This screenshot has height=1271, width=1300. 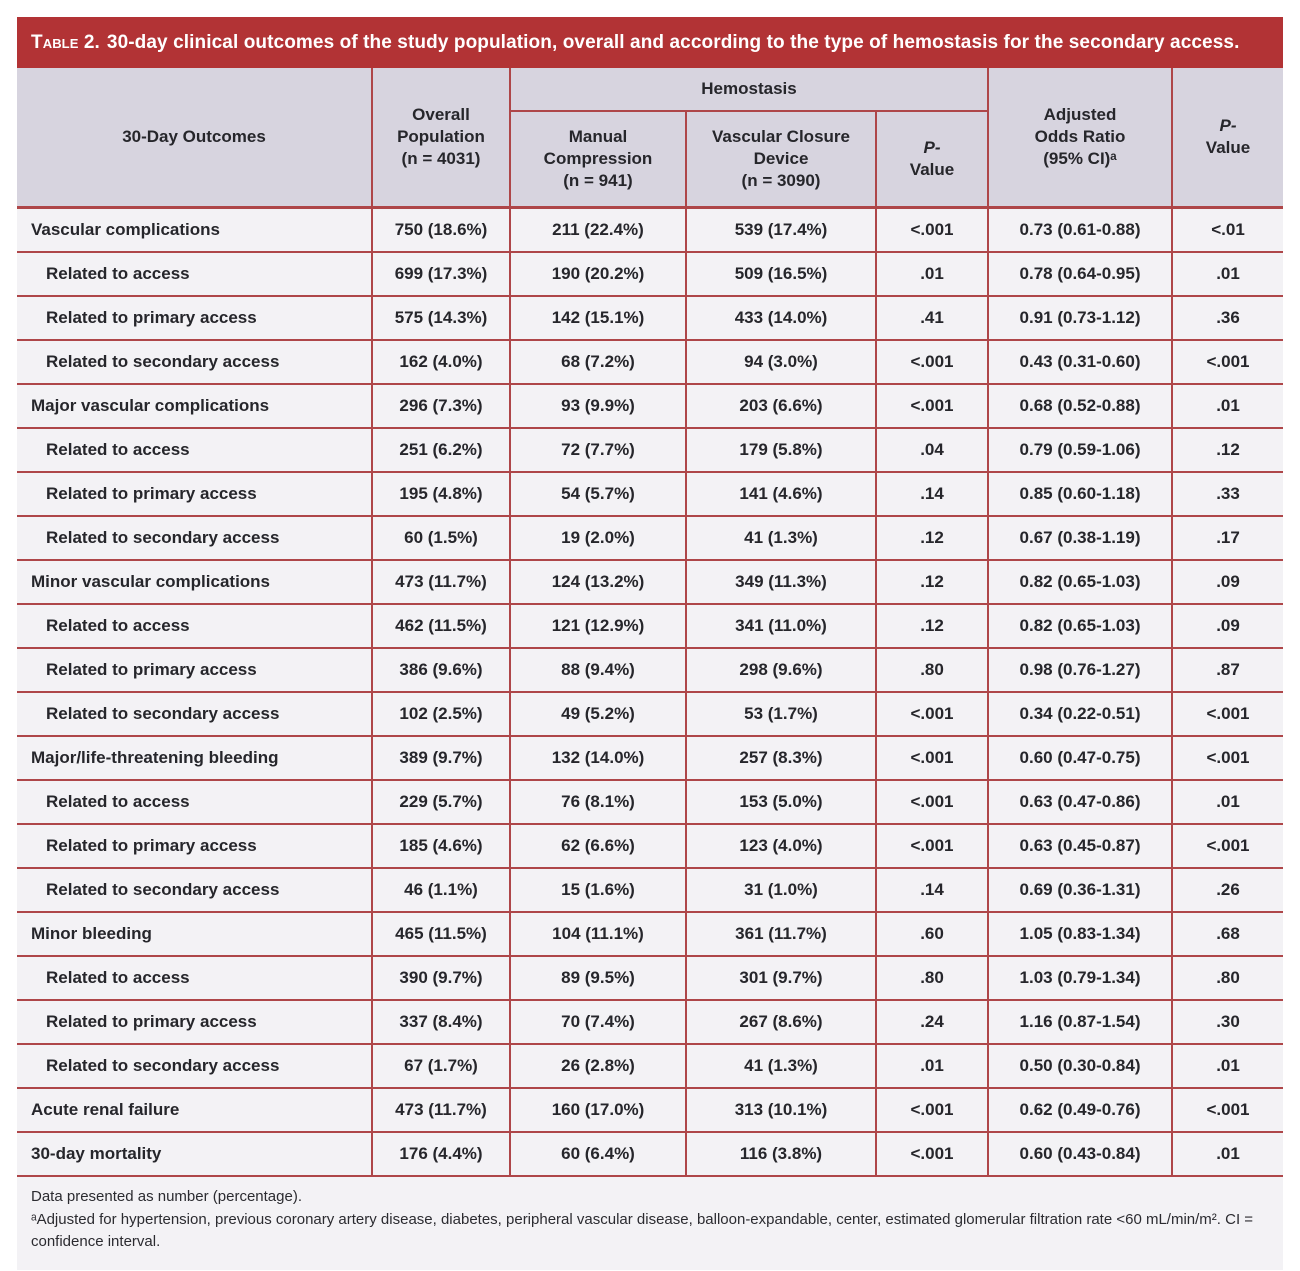 I want to click on p-value-adjusted: .12, so click(x=1228, y=450).